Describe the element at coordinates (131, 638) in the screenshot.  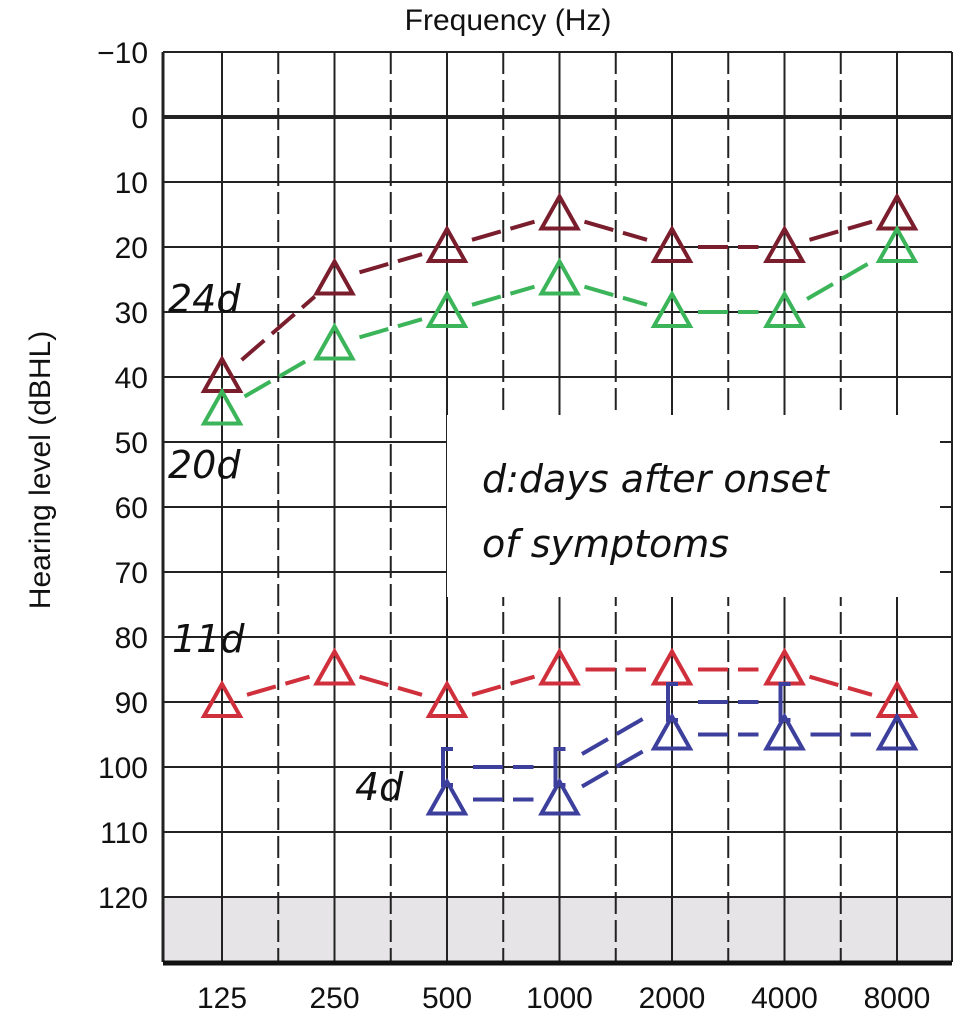
I see `y-tick-label: 80` at that location.